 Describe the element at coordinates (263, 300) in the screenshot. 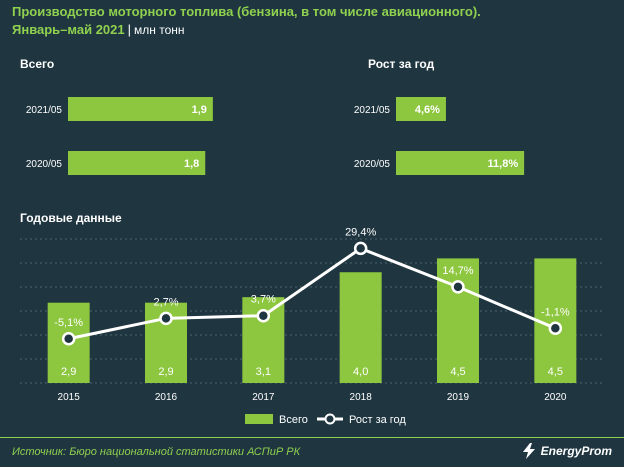

I see `growth-point-label: 3,7%` at that location.